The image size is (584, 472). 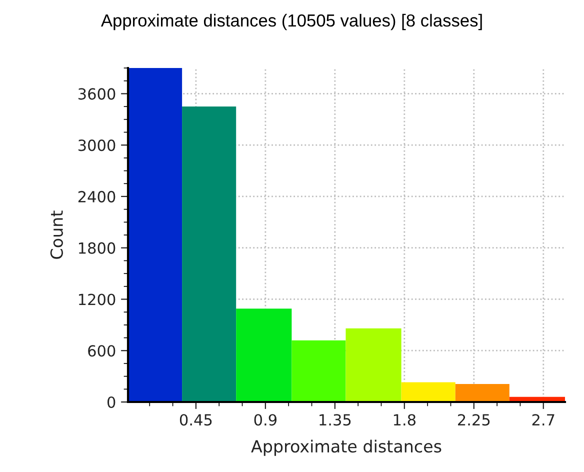 I want to click on x-tick-label: 2.7, so click(x=543, y=420).